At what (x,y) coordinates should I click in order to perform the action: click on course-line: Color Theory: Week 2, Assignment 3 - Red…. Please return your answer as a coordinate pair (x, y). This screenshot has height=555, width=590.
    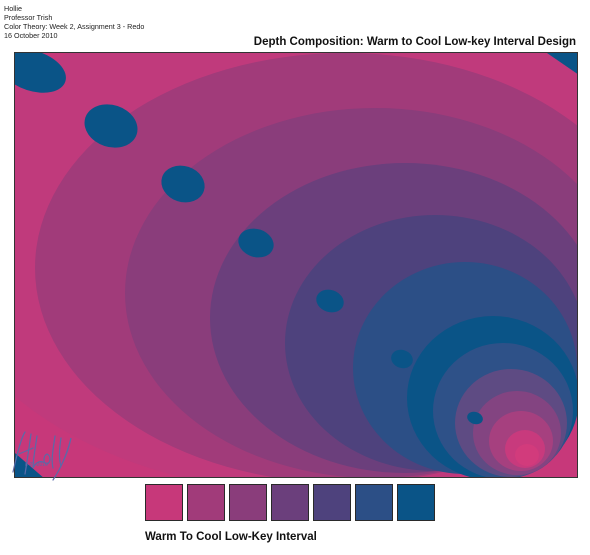
    Looking at the image, I should click on (74, 26).